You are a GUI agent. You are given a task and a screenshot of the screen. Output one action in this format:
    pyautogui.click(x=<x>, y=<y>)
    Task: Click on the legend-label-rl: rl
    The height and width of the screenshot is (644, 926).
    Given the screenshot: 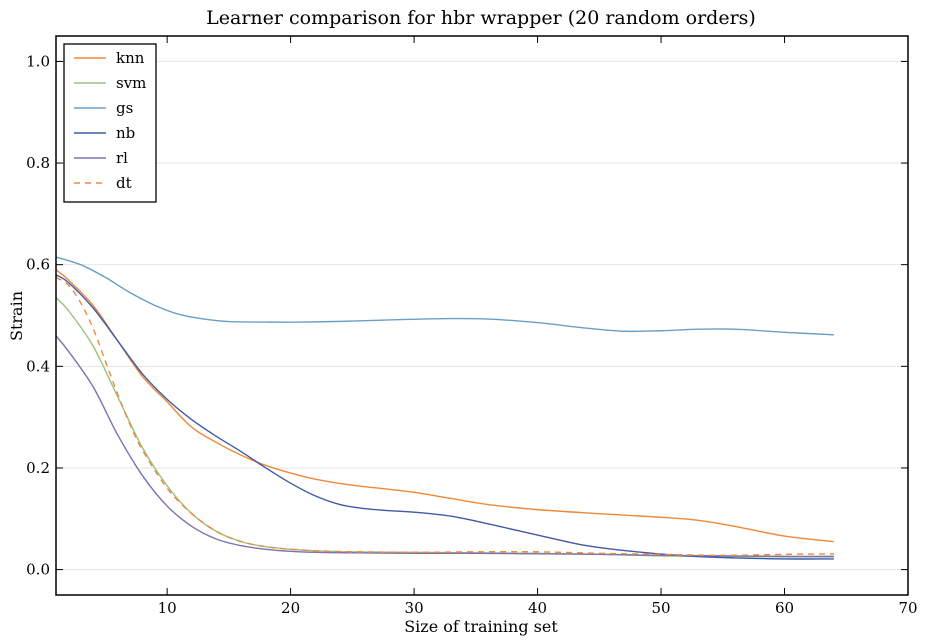 What is the action you would take?
    pyautogui.click(x=122, y=158)
    